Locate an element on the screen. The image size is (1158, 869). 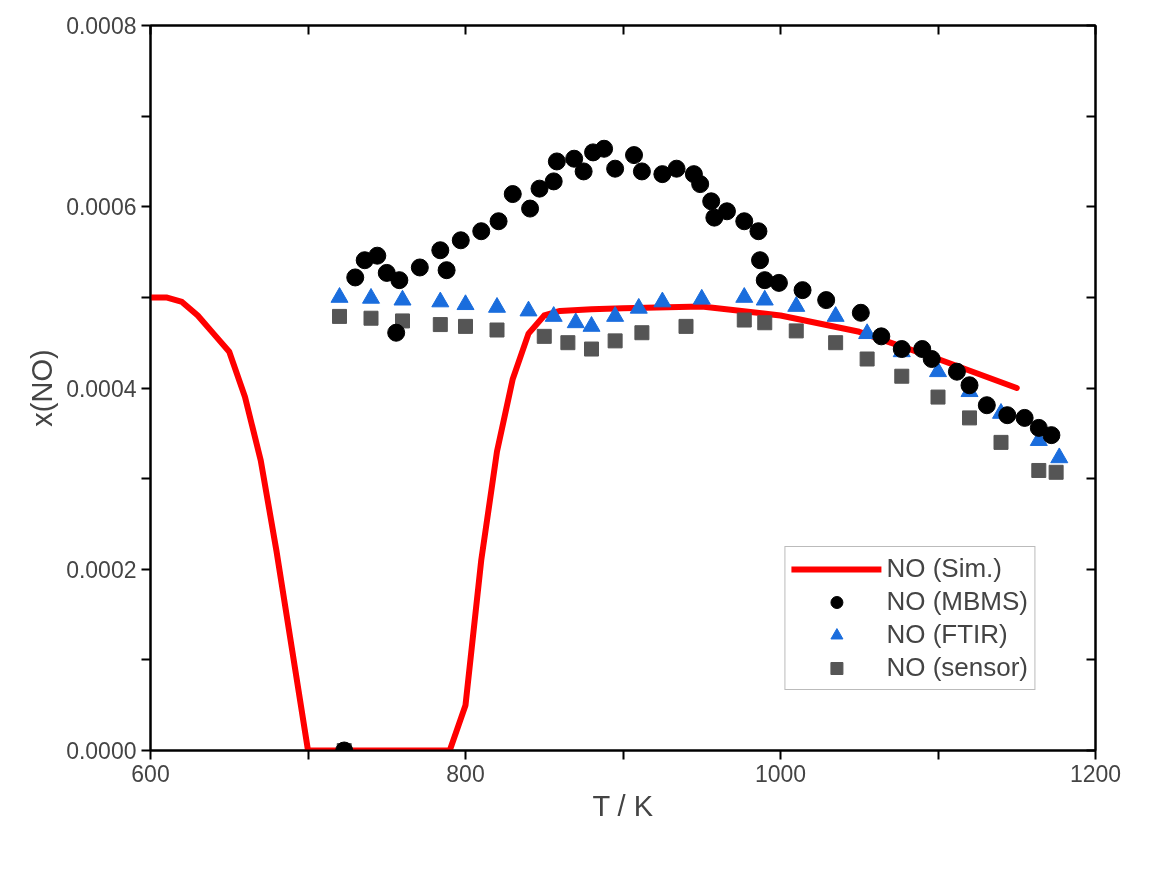
legend-label: NO (Sim.) is located at coordinates (944, 568).